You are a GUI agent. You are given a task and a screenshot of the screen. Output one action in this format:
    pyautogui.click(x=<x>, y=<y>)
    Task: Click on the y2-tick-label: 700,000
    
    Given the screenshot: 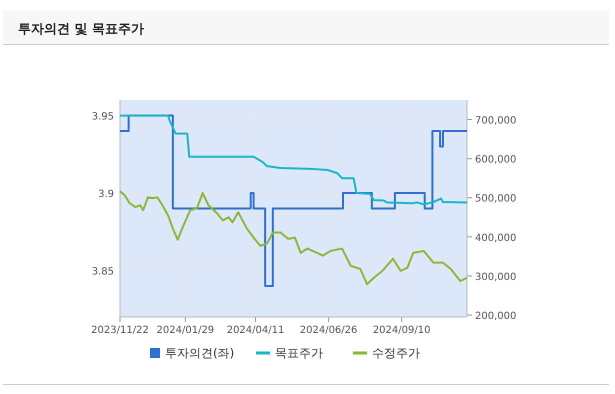 What is the action you would take?
    pyautogui.click(x=495, y=121)
    